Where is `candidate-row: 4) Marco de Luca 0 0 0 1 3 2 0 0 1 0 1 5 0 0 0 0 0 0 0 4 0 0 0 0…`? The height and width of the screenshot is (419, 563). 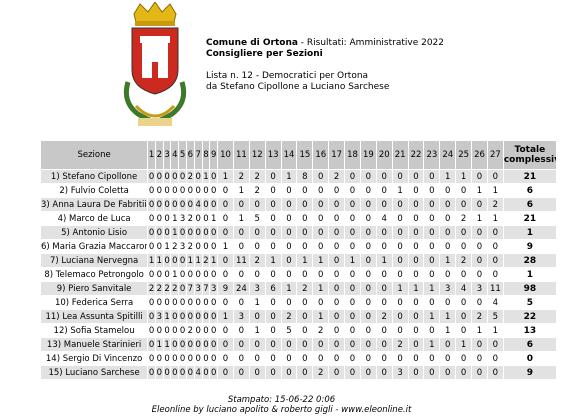 candidate-row: 4) Marco de Luca 0 0 0 1 3 2 0 0 1 0 1 5 0 0 0 0 0 0 0 4 0 0 0 0… is located at coordinates (298, 218).